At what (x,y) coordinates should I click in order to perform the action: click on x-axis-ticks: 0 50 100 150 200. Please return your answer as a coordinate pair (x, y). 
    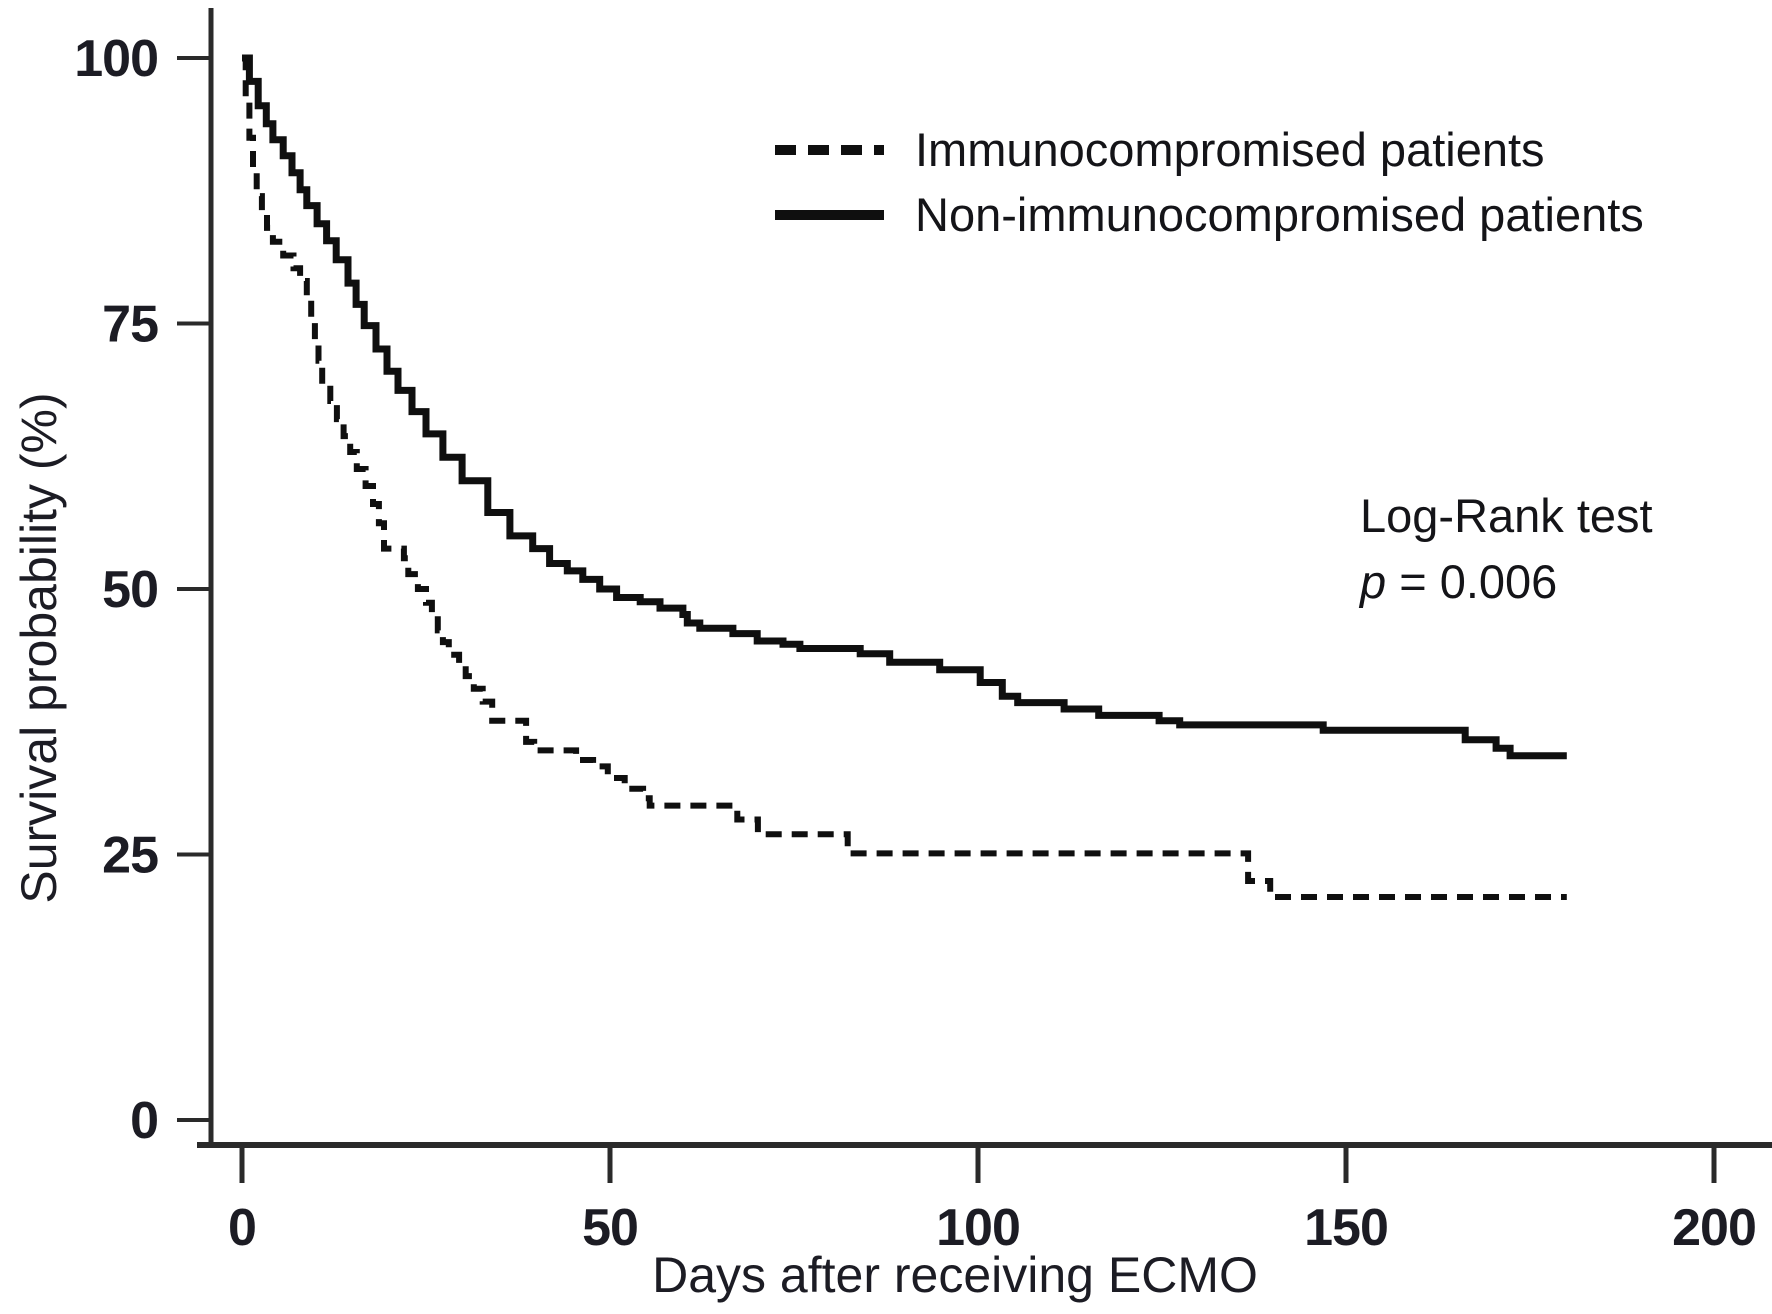
    Looking at the image, I should click on (992, 1201).